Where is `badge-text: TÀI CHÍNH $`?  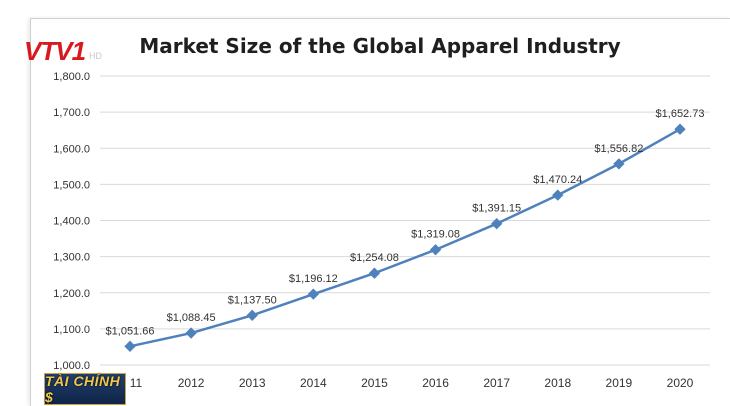
badge-text: TÀI CHÍNH $ is located at coordinates (83, 389).